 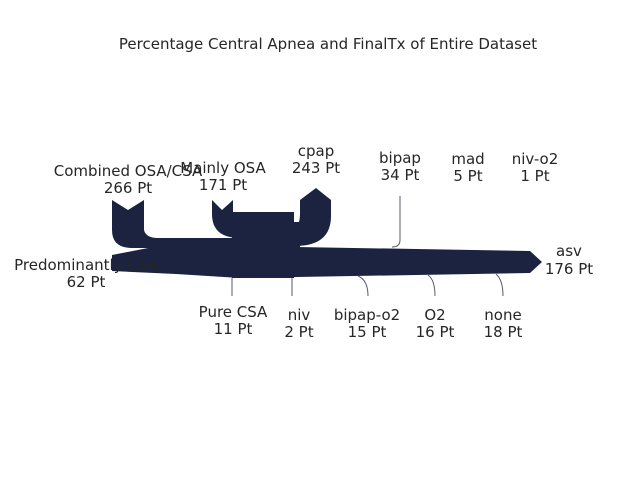 I want to click on link-o2, so click(x=431, y=285).